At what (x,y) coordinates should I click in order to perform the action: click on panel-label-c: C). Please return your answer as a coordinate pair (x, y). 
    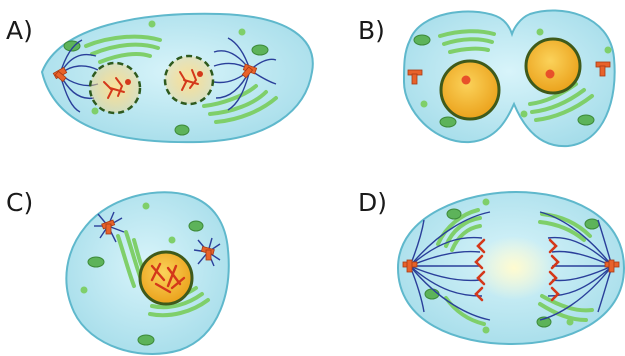
    Looking at the image, I should click on (20, 202).